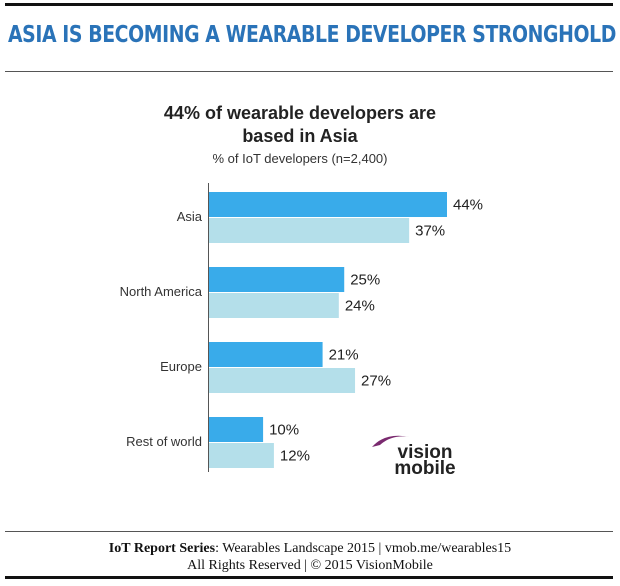 This screenshot has height=586, width=620. What do you see at coordinates (425, 452) in the screenshot?
I see `logo-text: vision` at bounding box center [425, 452].